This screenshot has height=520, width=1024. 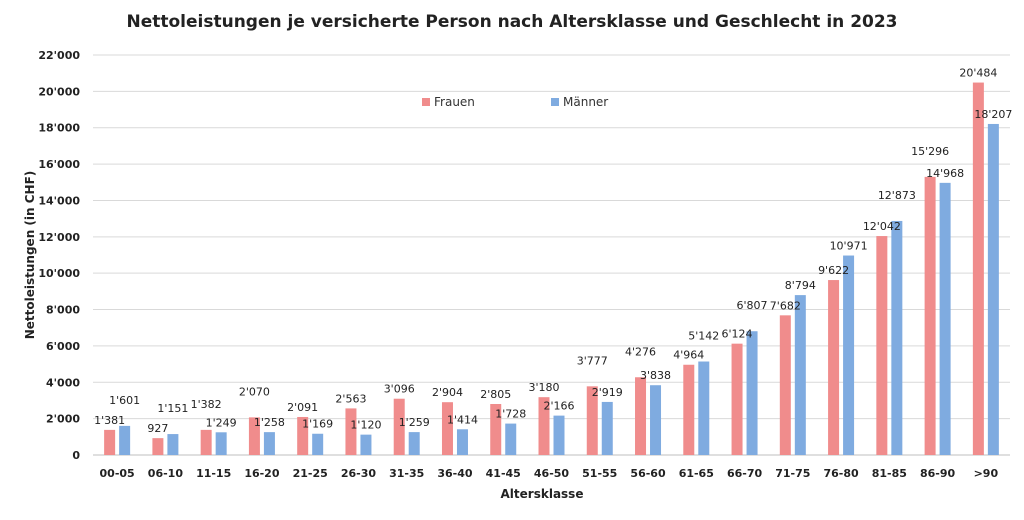 What do you see at coordinates (510, 414) in the screenshot?
I see `data-label-maenner: 1'728` at bounding box center [510, 414].